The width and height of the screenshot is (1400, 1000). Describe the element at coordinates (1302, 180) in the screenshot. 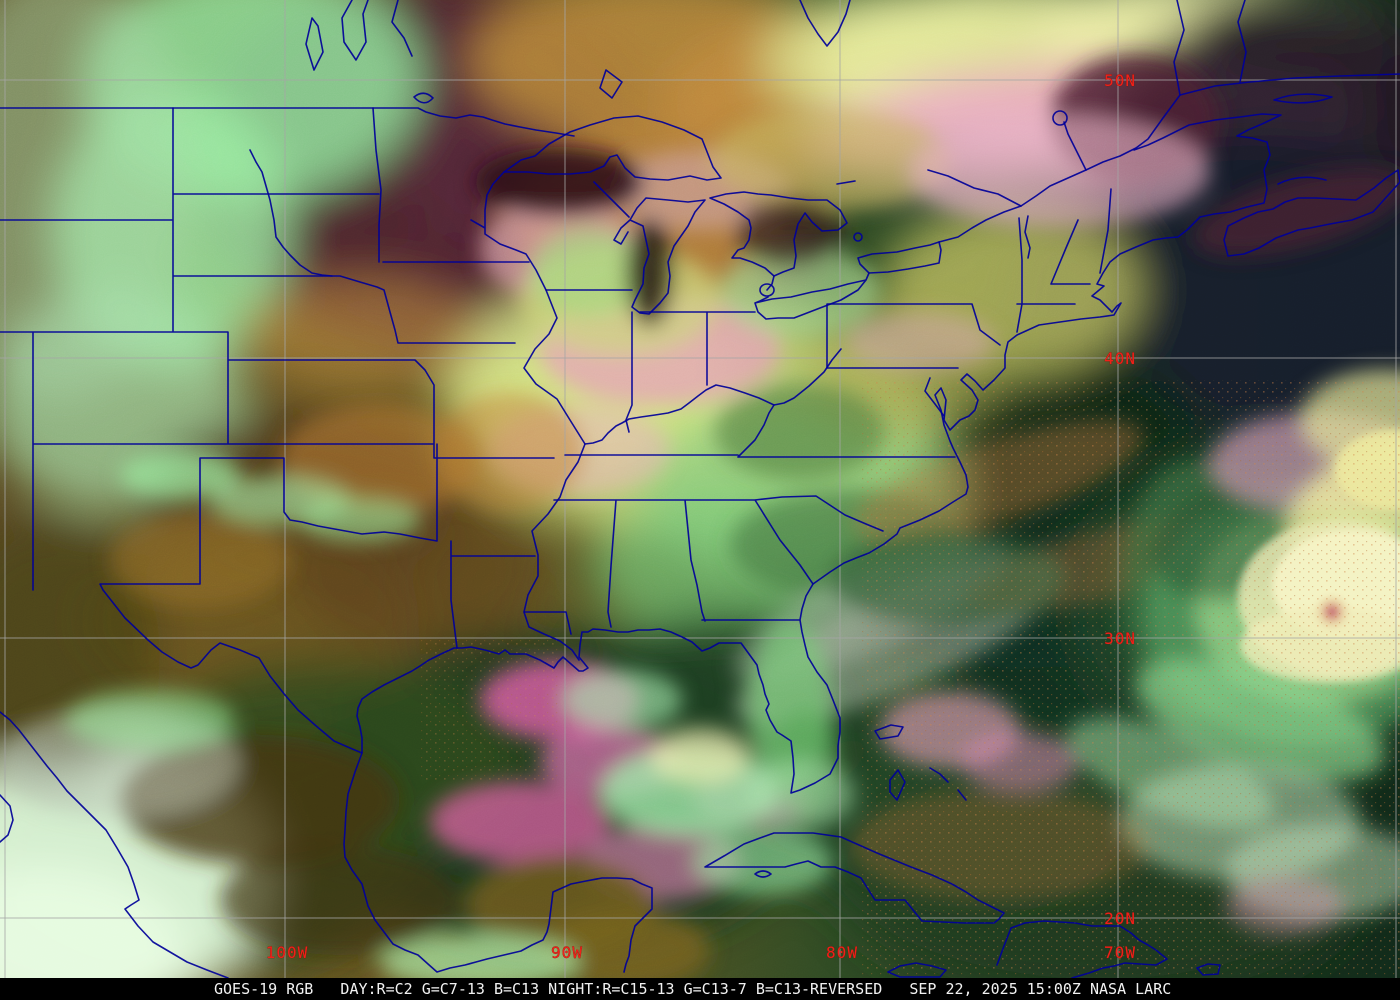

I see `prince-edward-island` at that location.